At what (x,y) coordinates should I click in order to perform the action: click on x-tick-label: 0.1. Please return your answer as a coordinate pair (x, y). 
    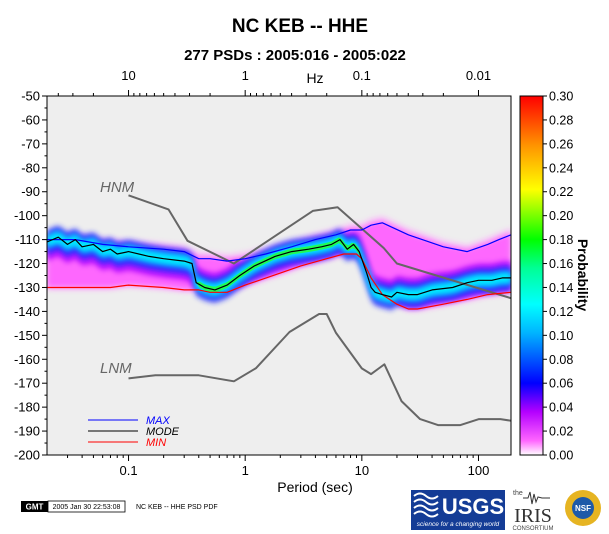
    Looking at the image, I should click on (128, 470).